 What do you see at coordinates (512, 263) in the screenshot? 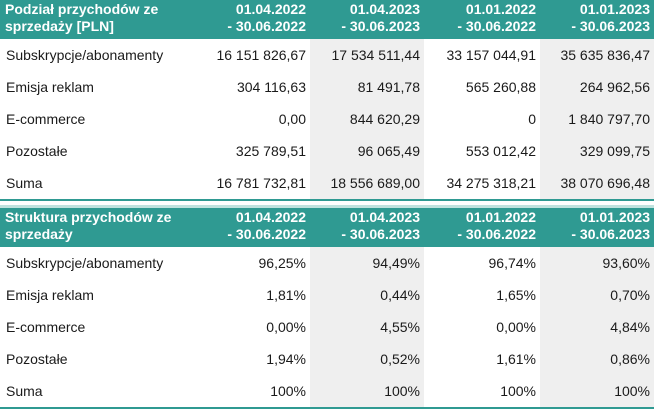
I see `cell-value: 96,74%` at bounding box center [512, 263].